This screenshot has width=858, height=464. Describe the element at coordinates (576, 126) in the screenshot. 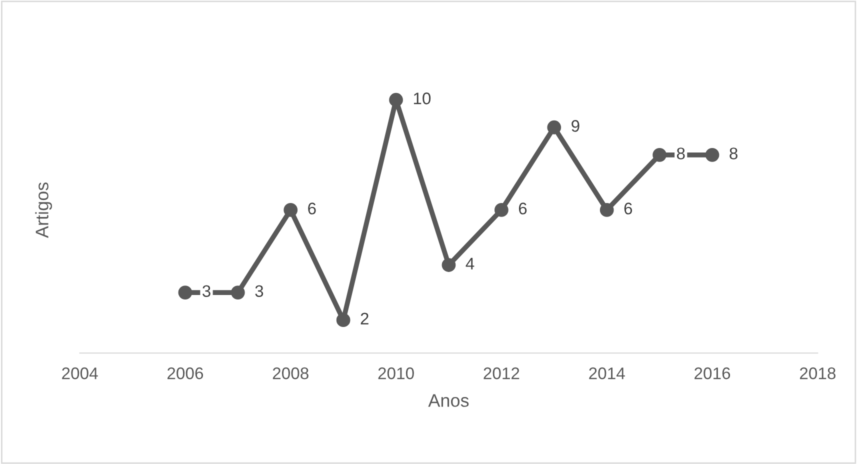

I see `data-label: 9` at that location.